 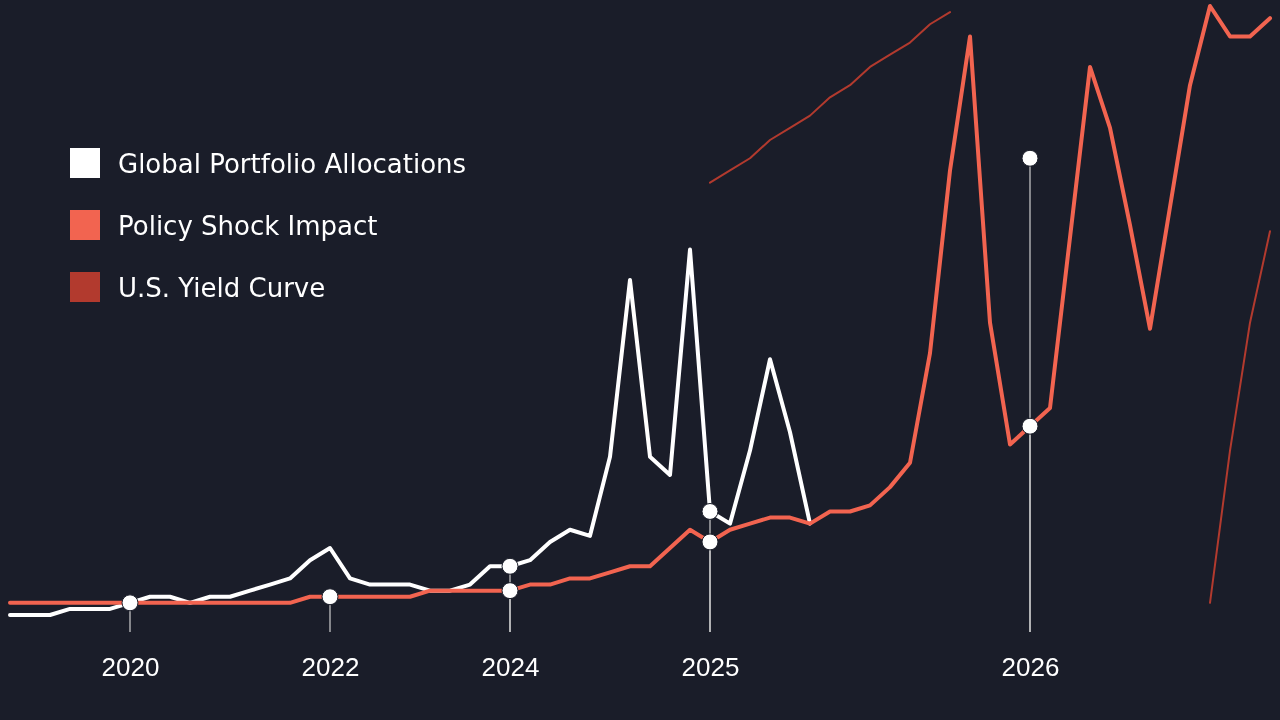 What do you see at coordinates (710, 667) in the screenshot?
I see `x-tick-label: 2025` at bounding box center [710, 667].